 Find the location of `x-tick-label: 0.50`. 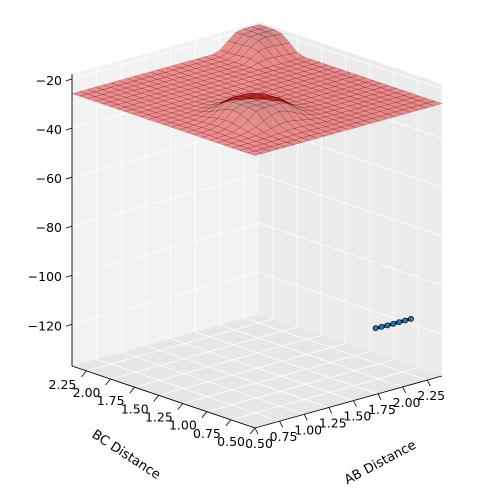

x-tick-label: 0.50 is located at coordinates (259, 443).